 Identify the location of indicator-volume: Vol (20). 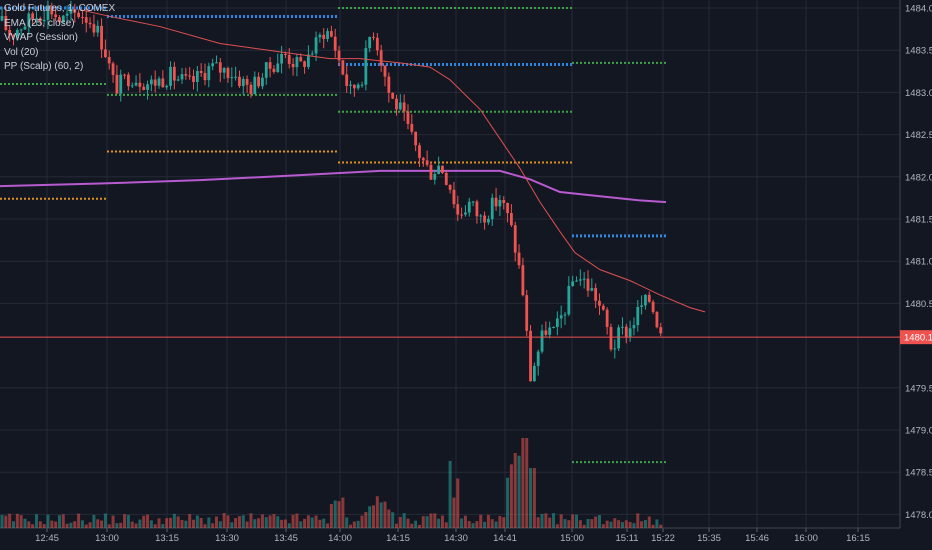
(21, 52).